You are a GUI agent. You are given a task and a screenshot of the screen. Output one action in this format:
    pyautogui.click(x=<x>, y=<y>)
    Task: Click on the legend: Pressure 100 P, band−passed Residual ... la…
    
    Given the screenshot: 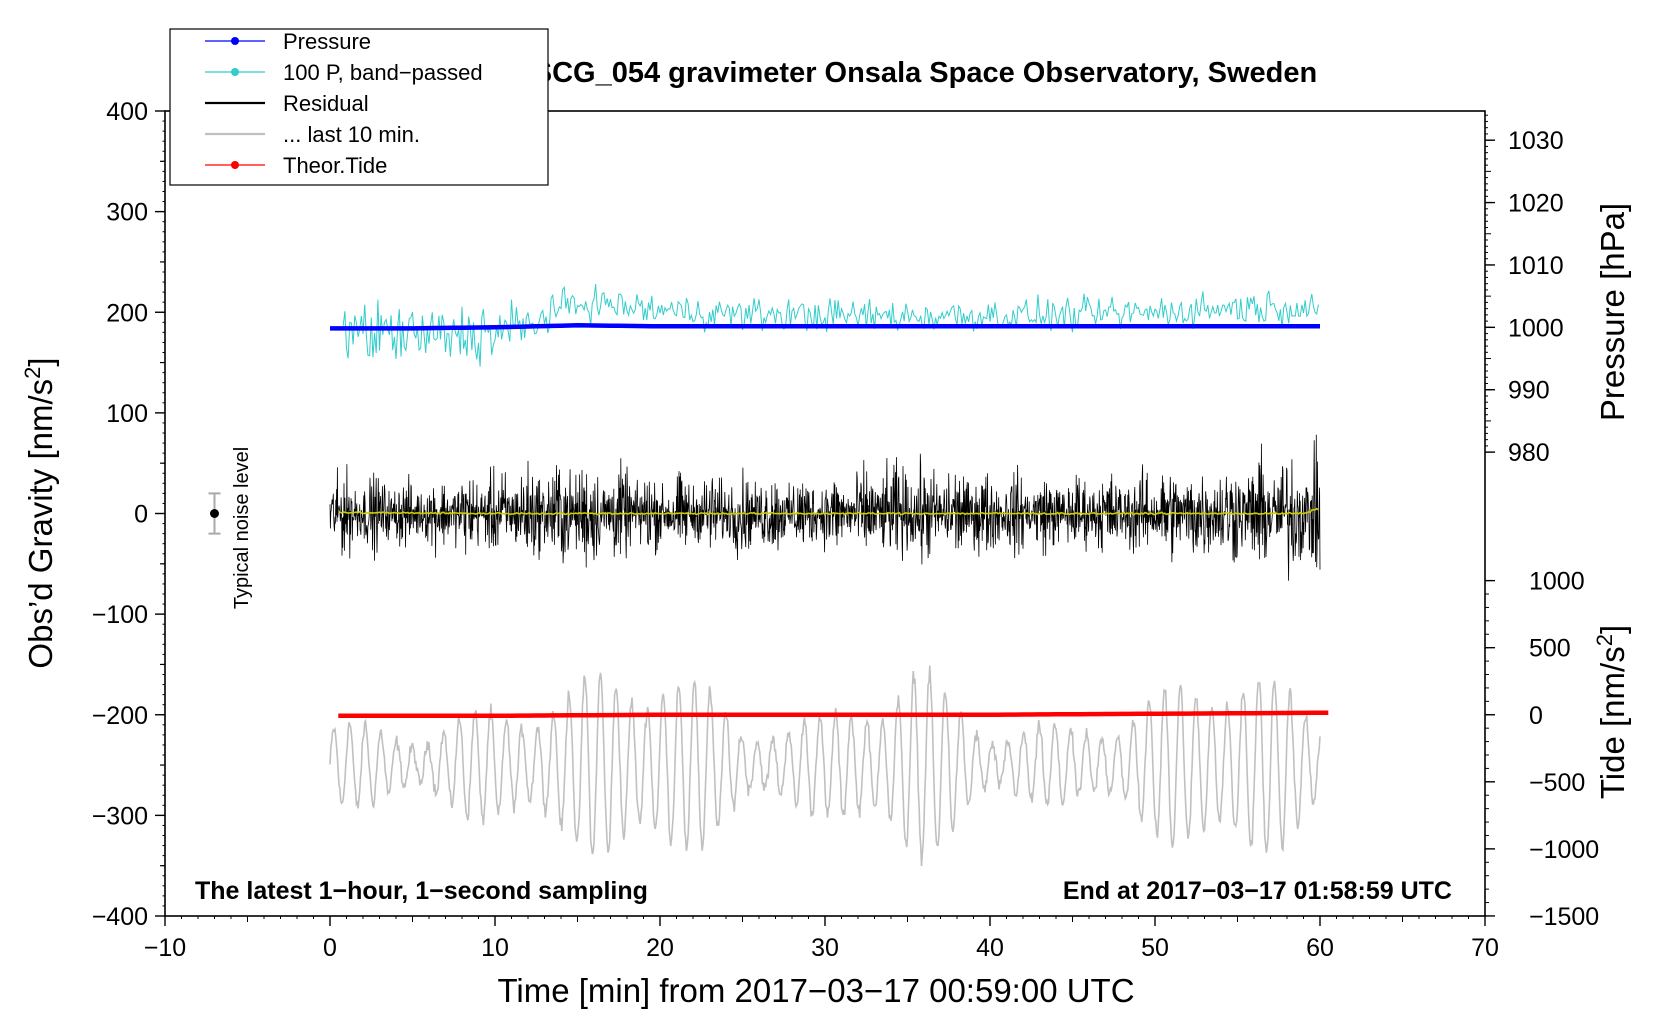 What is the action you would take?
    pyautogui.click(x=359, y=107)
    